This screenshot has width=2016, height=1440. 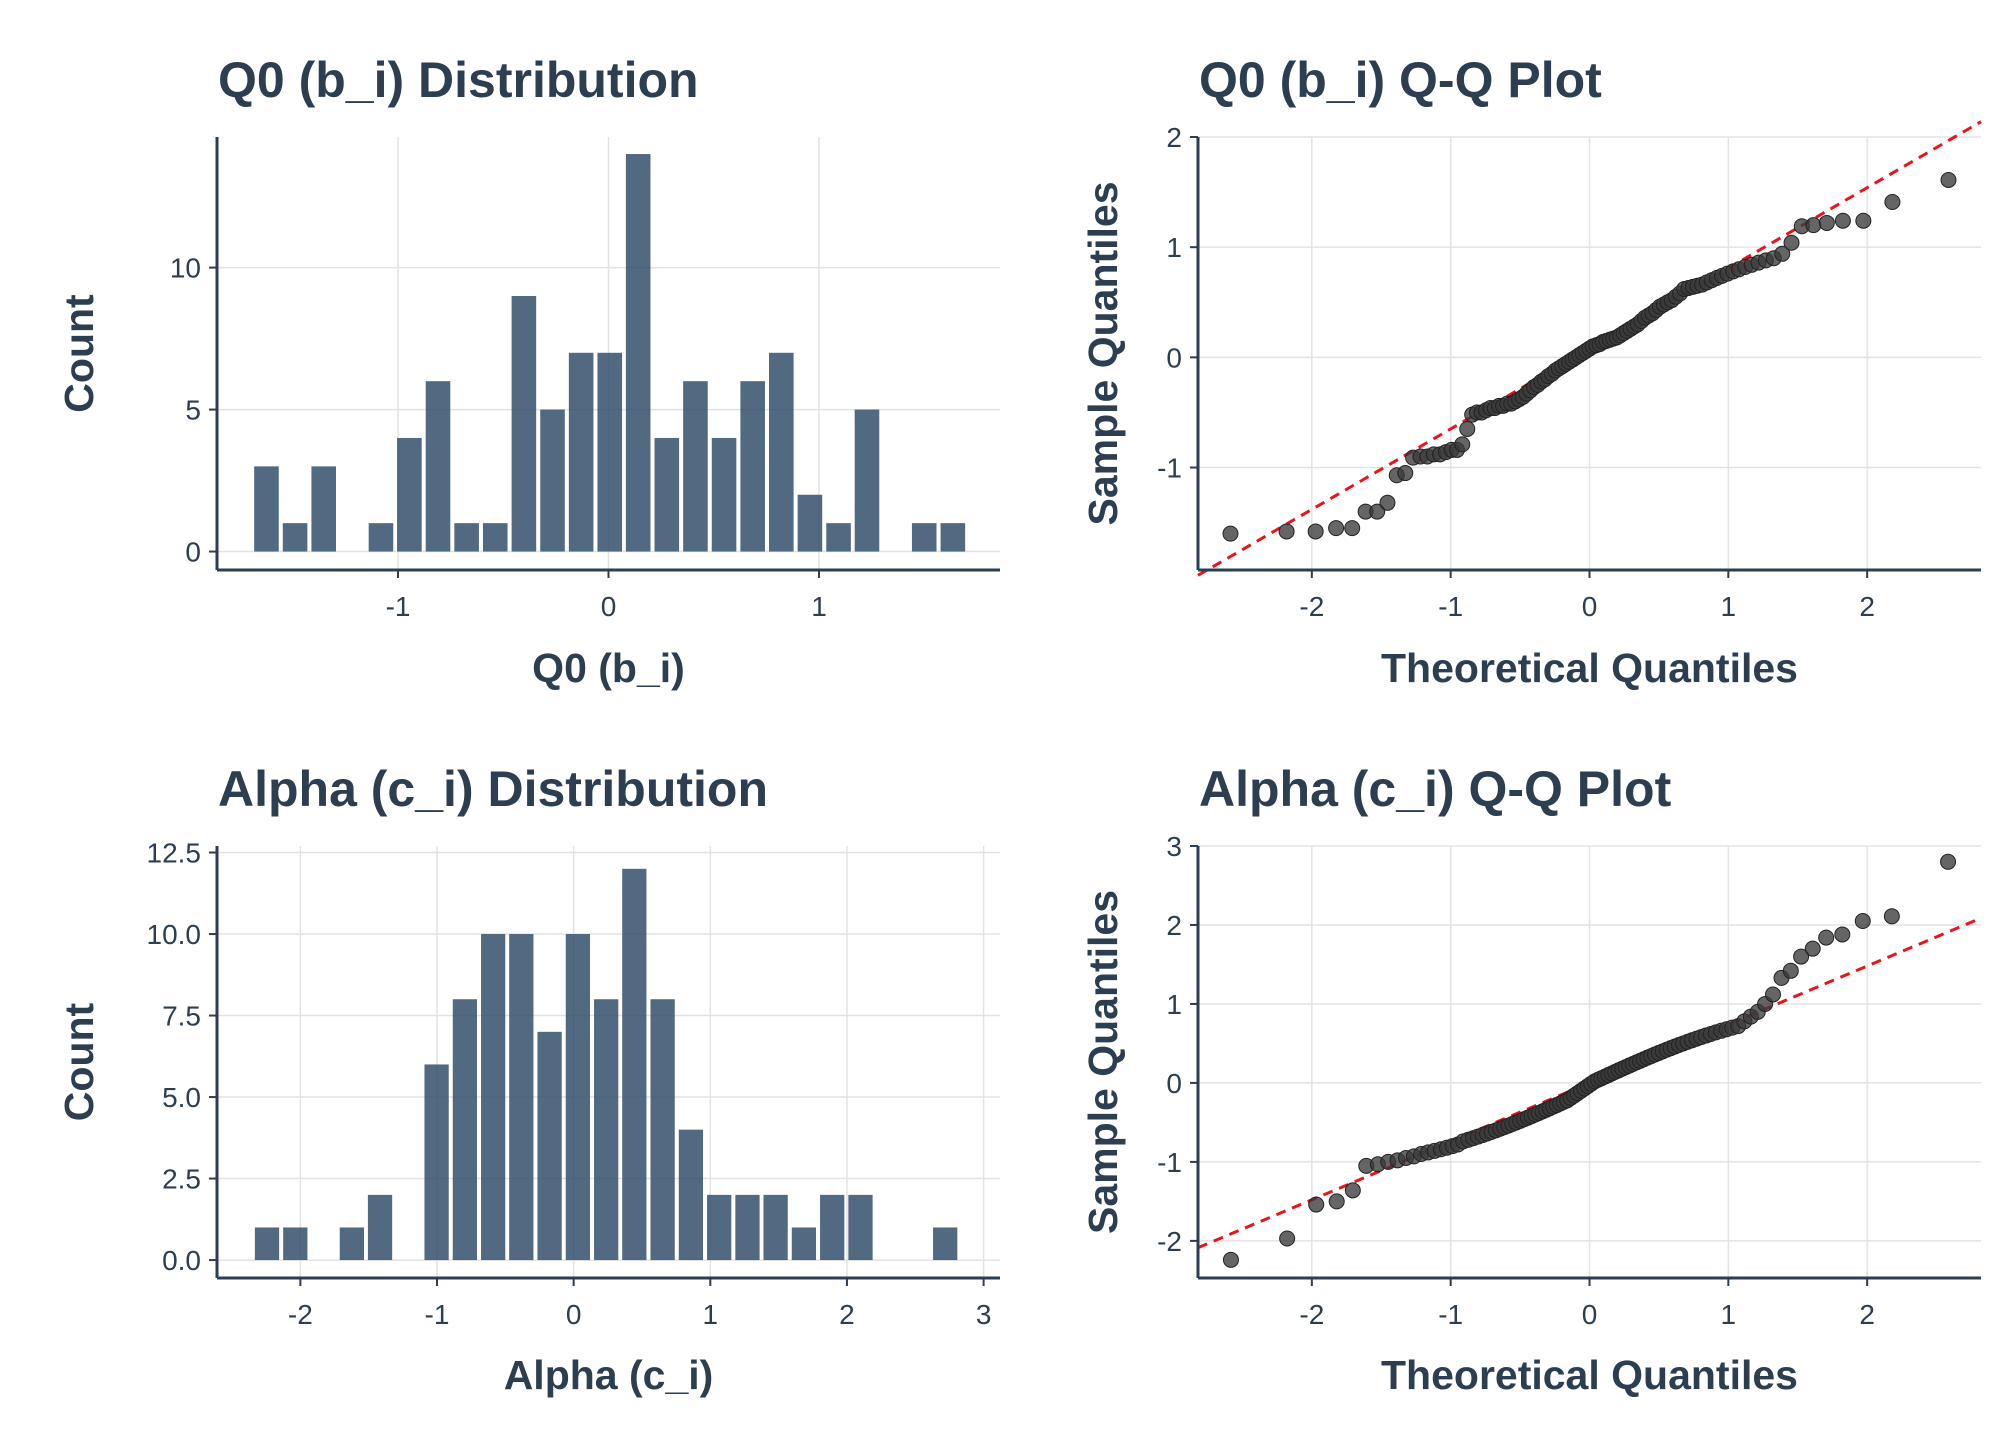 I want to click on y-axis-label: Sample Quantiles, so click(x=1103, y=1062).